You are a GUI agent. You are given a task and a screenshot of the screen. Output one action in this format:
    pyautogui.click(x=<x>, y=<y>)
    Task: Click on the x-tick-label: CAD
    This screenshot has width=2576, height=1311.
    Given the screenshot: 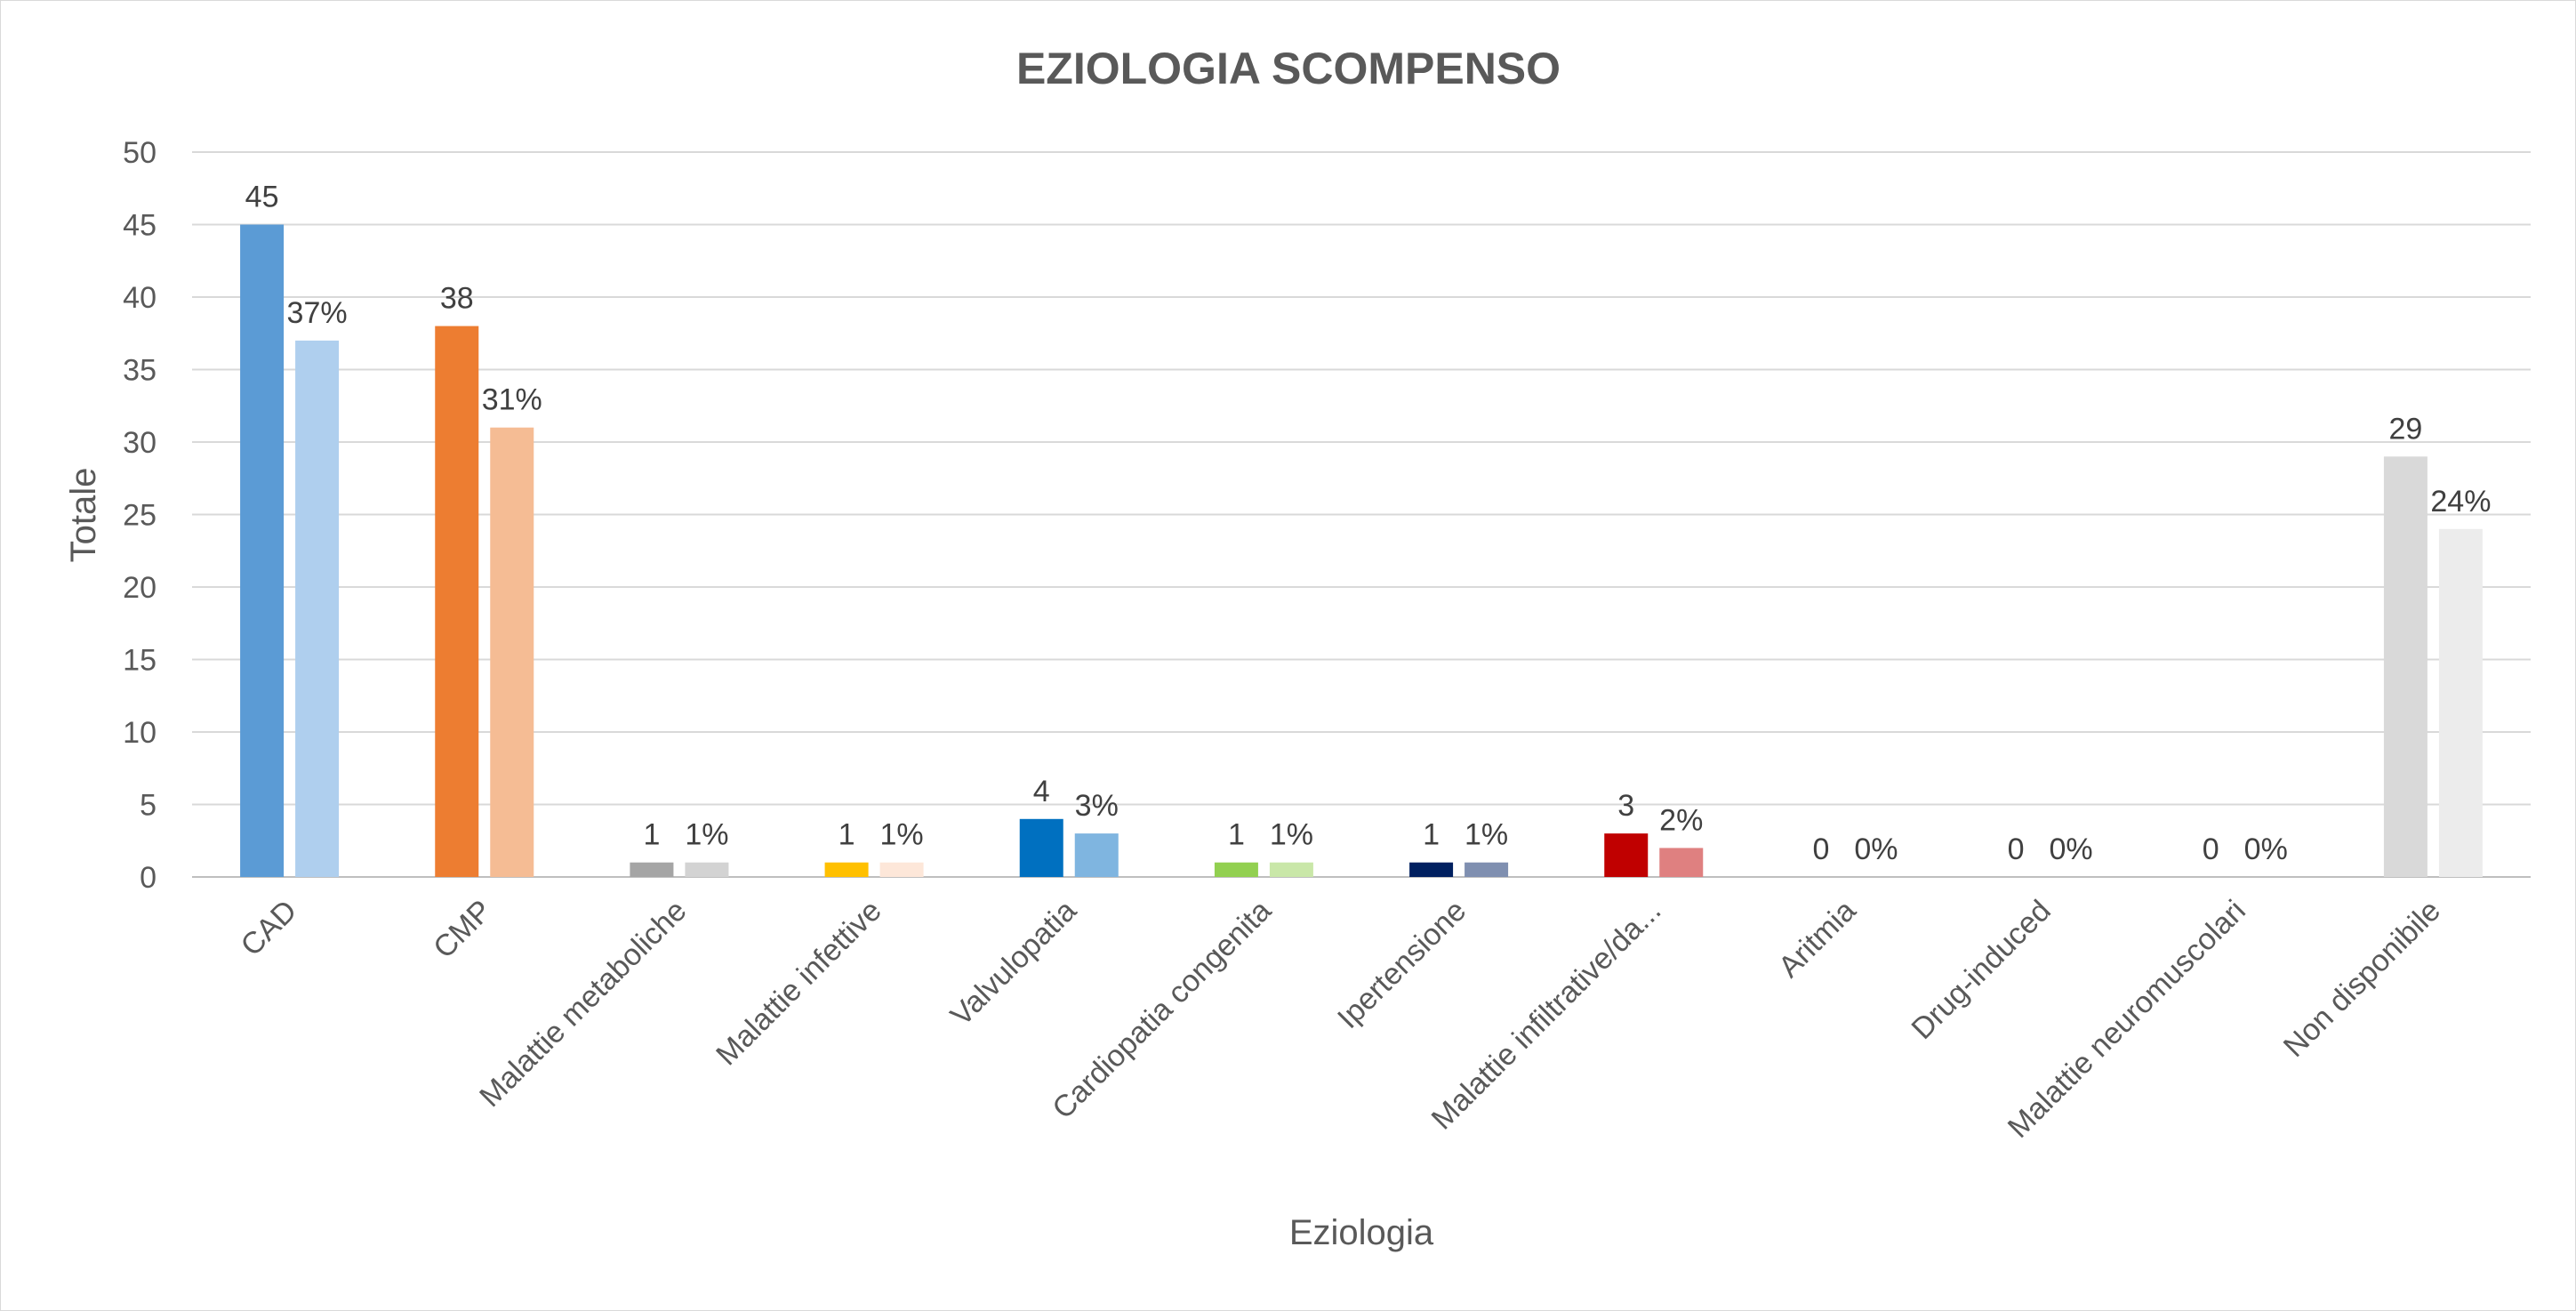 What is the action you would take?
    pyautogui.click(x=269, y=928)
    